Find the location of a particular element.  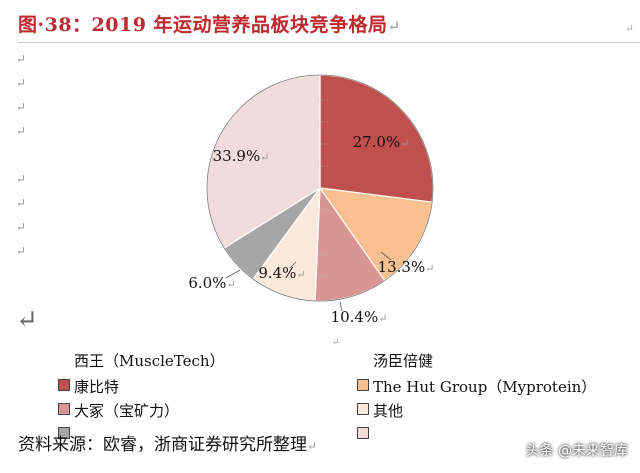

pie-data-label: 33.9%↵ is located at coordinates (241, 156).